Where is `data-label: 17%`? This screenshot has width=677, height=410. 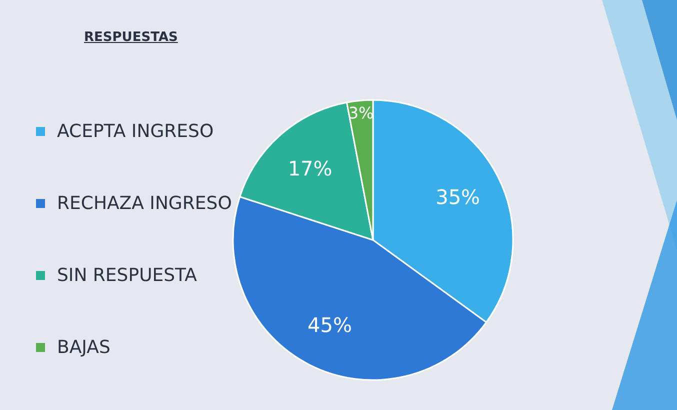
data-label: 17% is located at coordinates (310, 168).